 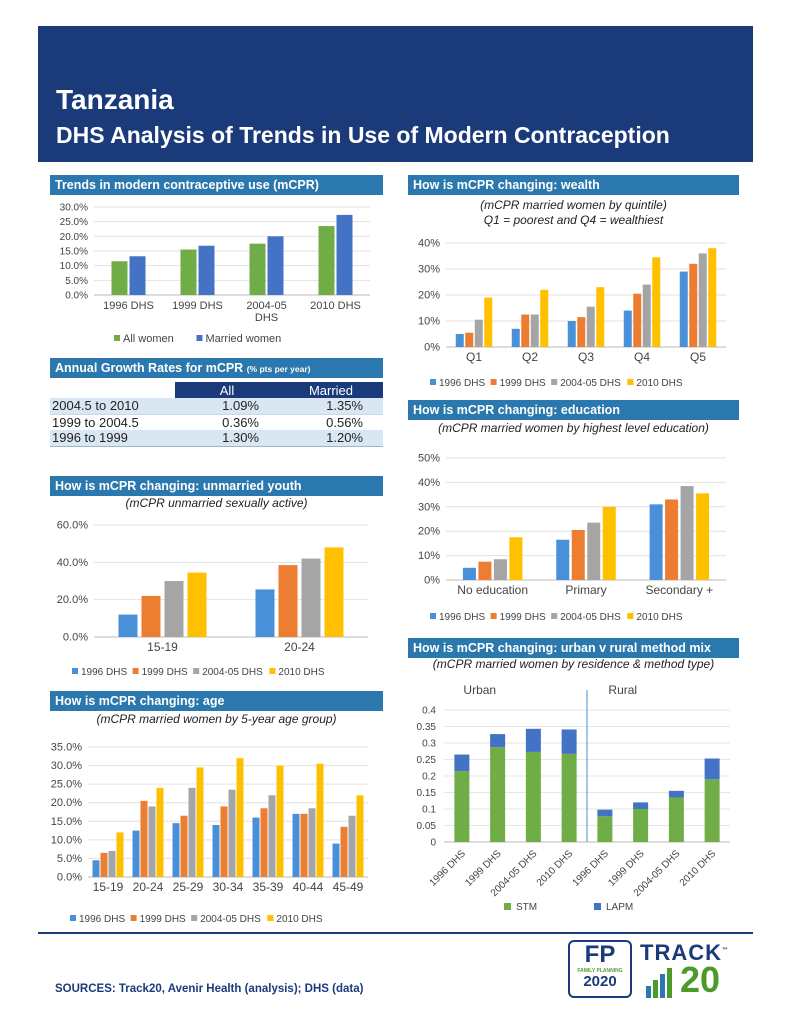 I want to click on group-label: Rural, so click(x=622, y=690).